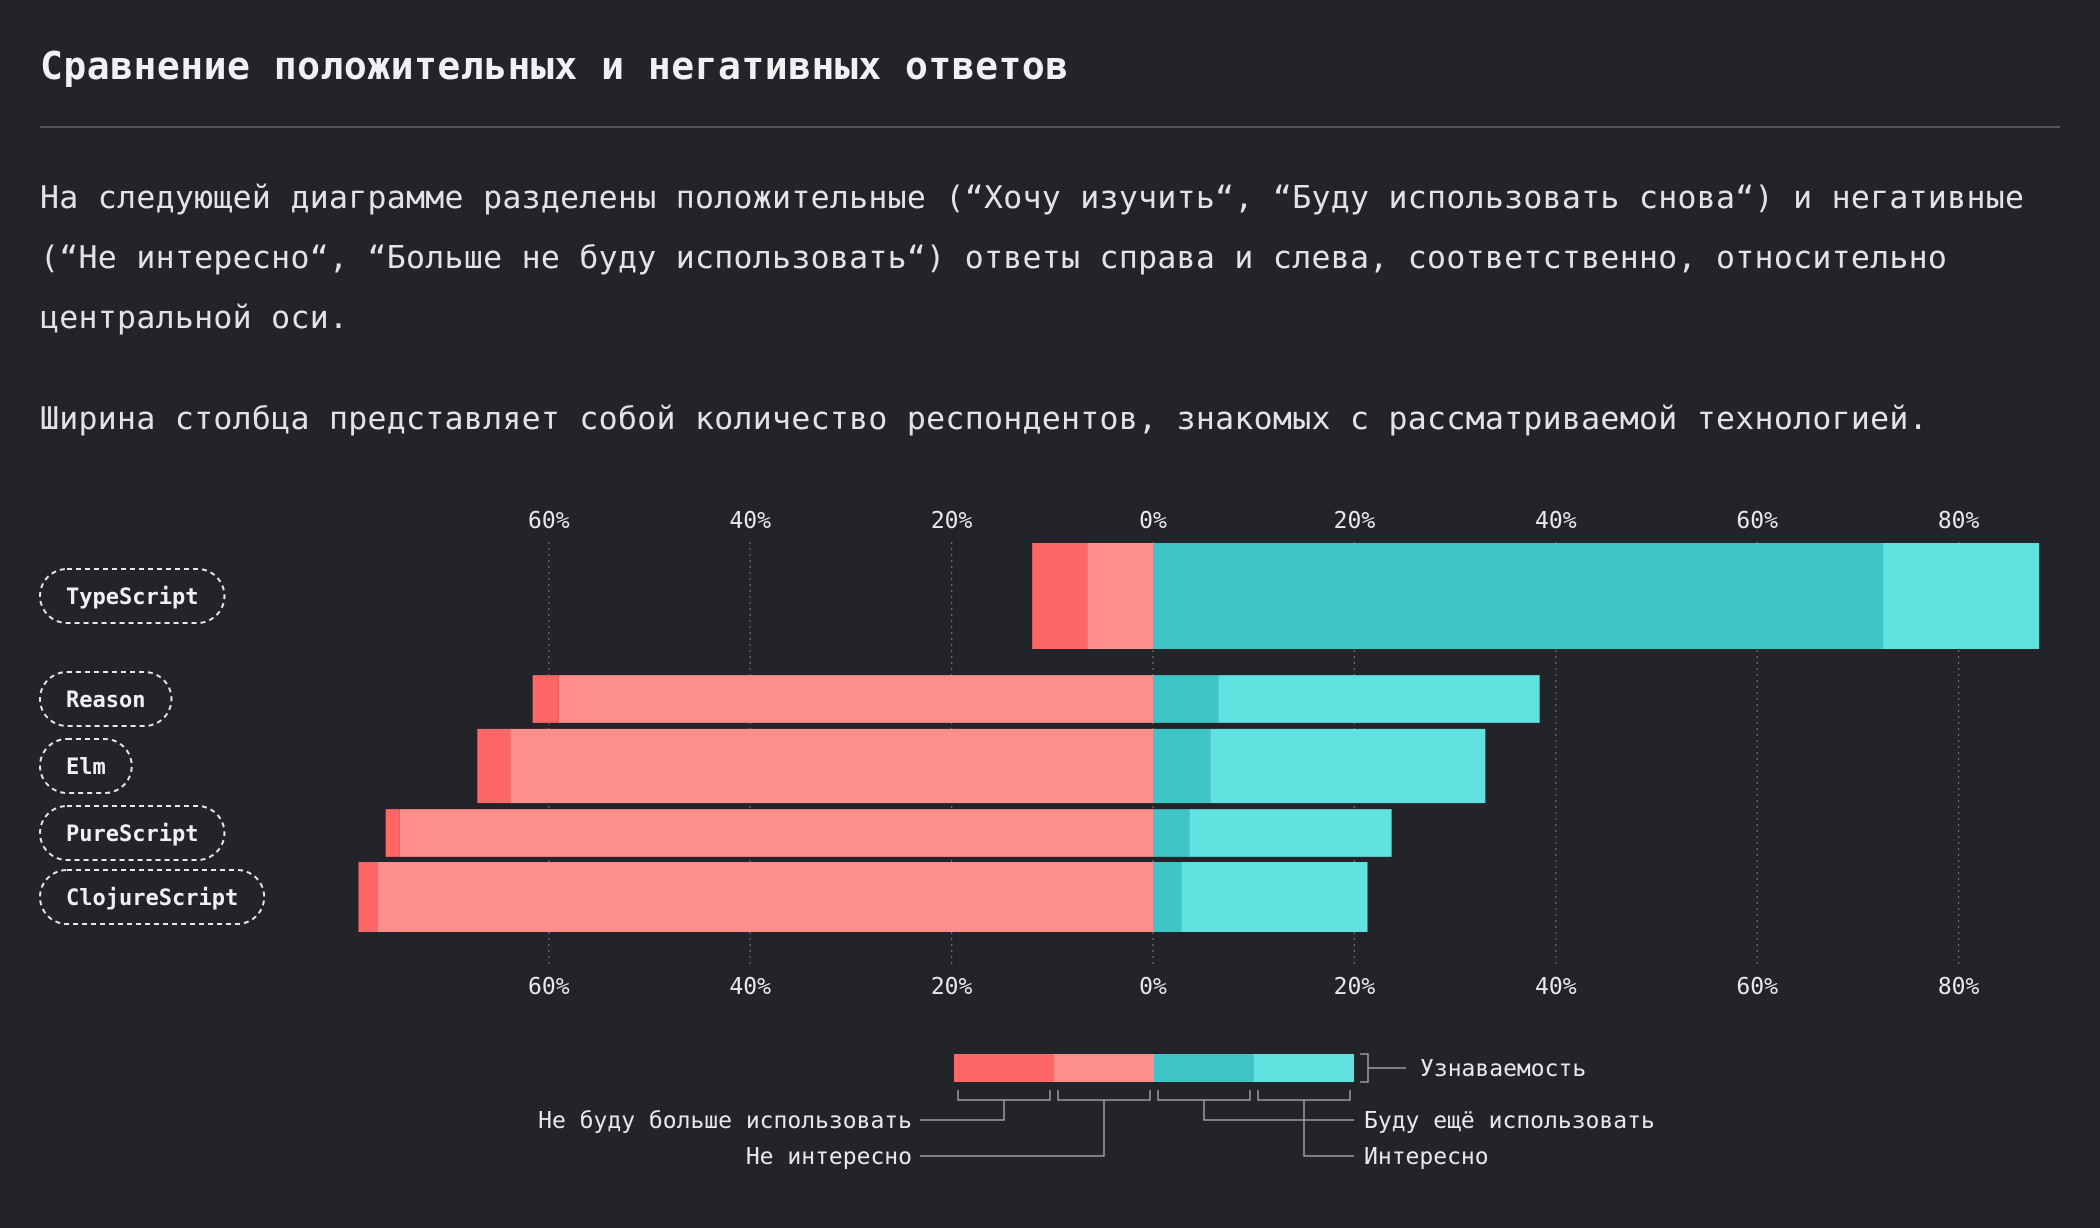 The height and width of the screenshot is (1228, 2100). I want to click on tick-label-bottom: 80%, so click(1959, 987).